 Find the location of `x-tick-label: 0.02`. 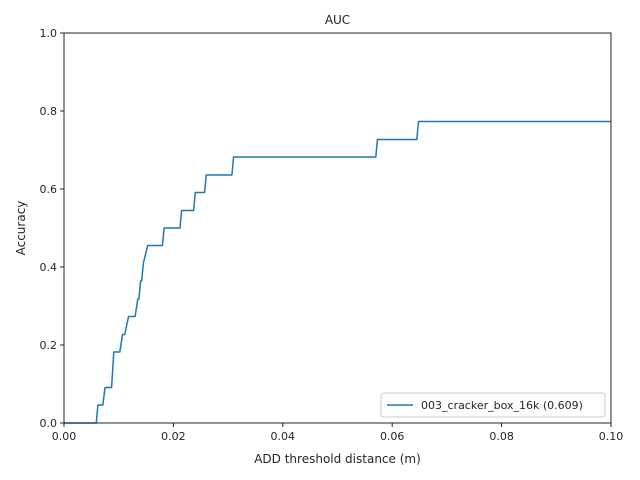

x-tick-label: 0.02 is located at coordinates (173, 436).